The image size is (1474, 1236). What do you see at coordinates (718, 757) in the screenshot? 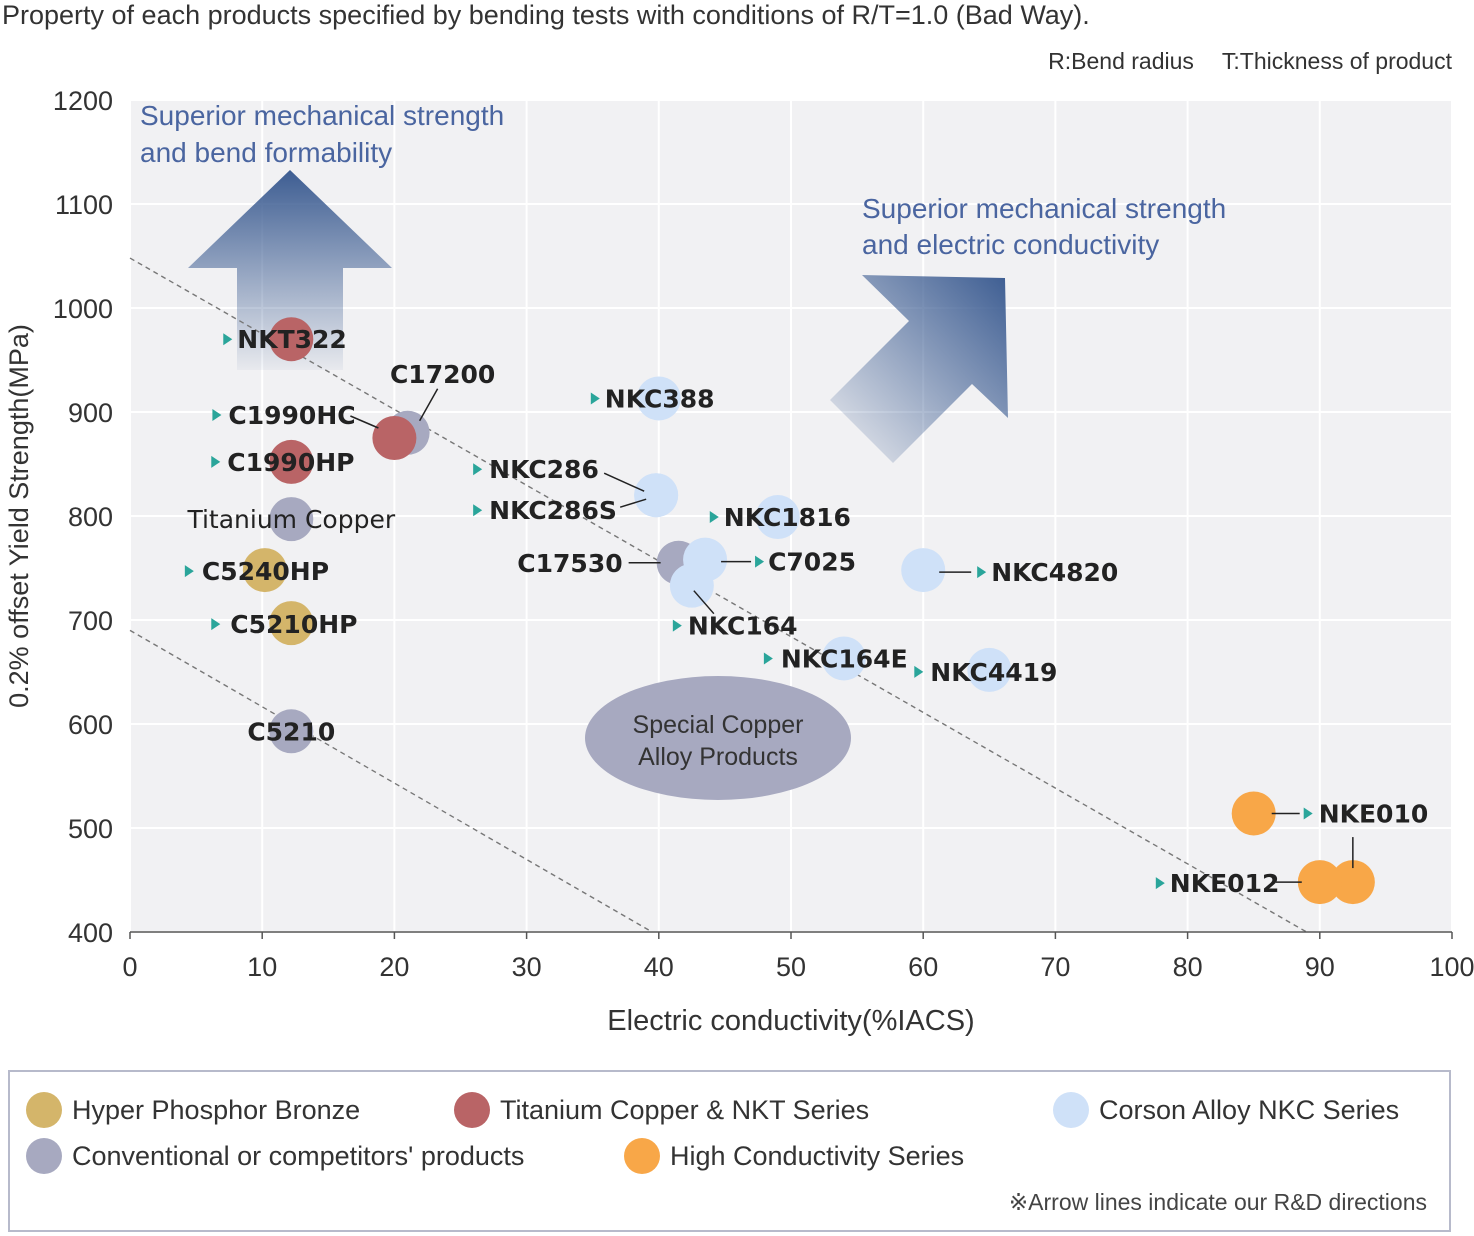
I see `special-alloy-label: Alloy Products` at bounding box center [718, 757].